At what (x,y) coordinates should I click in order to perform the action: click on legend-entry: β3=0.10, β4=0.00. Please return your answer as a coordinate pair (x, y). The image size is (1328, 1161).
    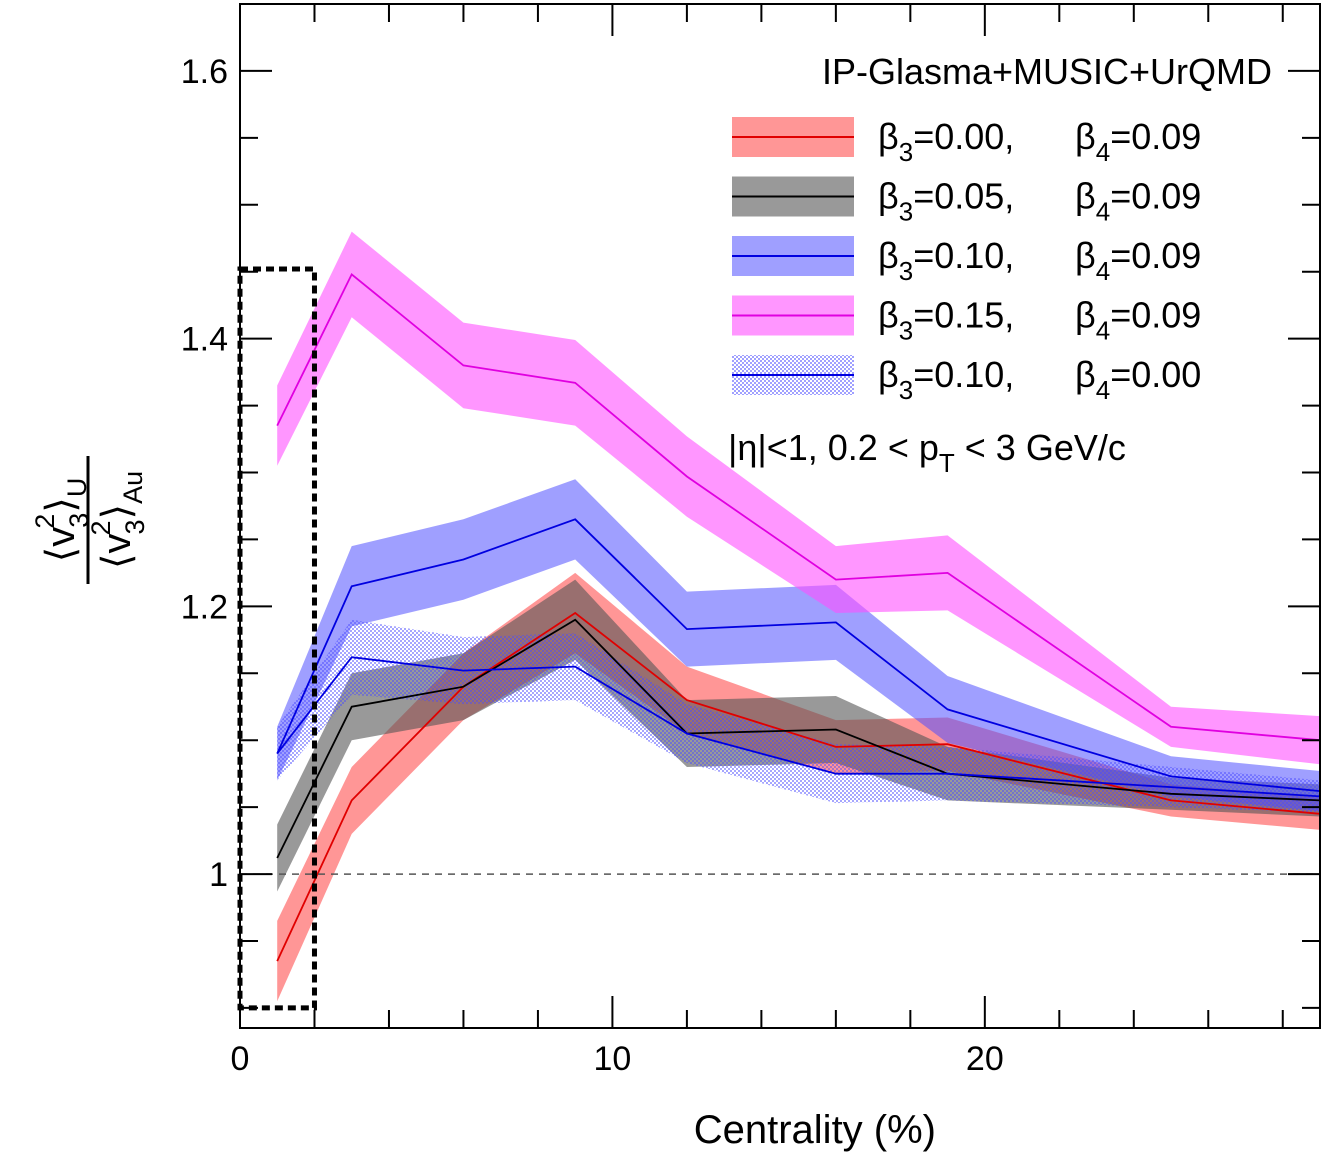
    Looking at the image, I should click on (966, 379).